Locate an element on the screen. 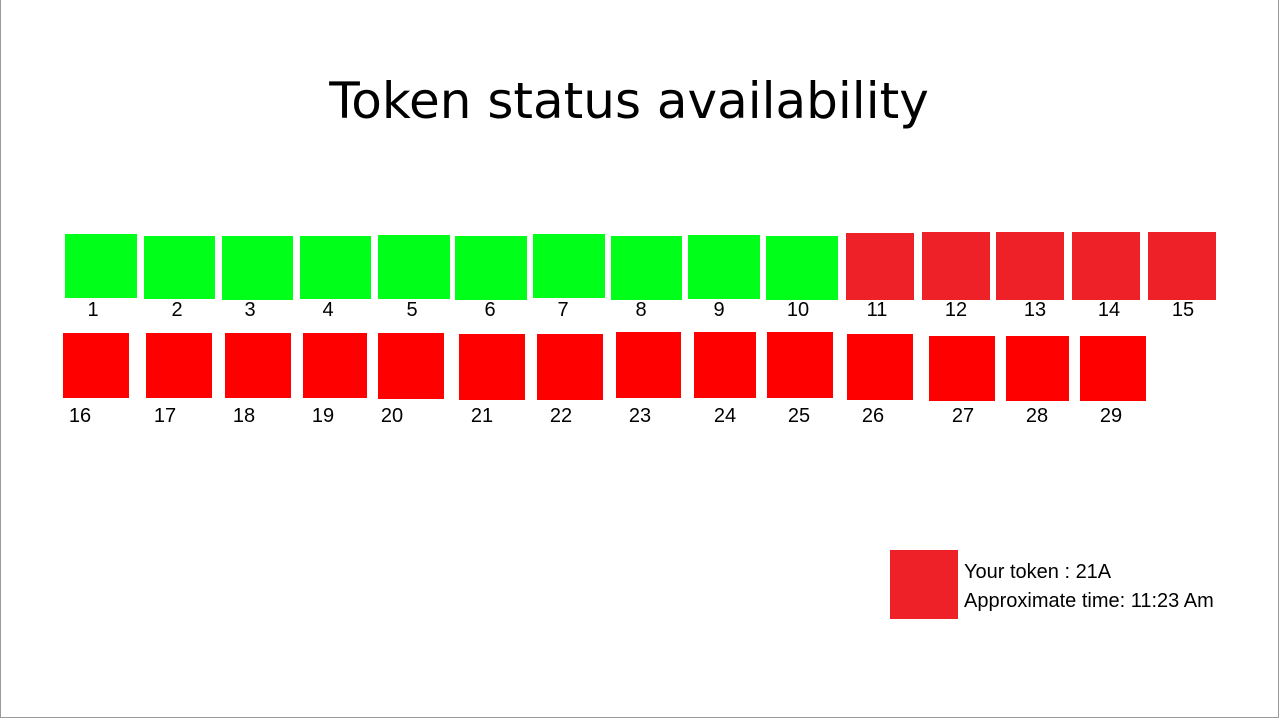  token-number-26: 26 is located at coordinates (873, 416).